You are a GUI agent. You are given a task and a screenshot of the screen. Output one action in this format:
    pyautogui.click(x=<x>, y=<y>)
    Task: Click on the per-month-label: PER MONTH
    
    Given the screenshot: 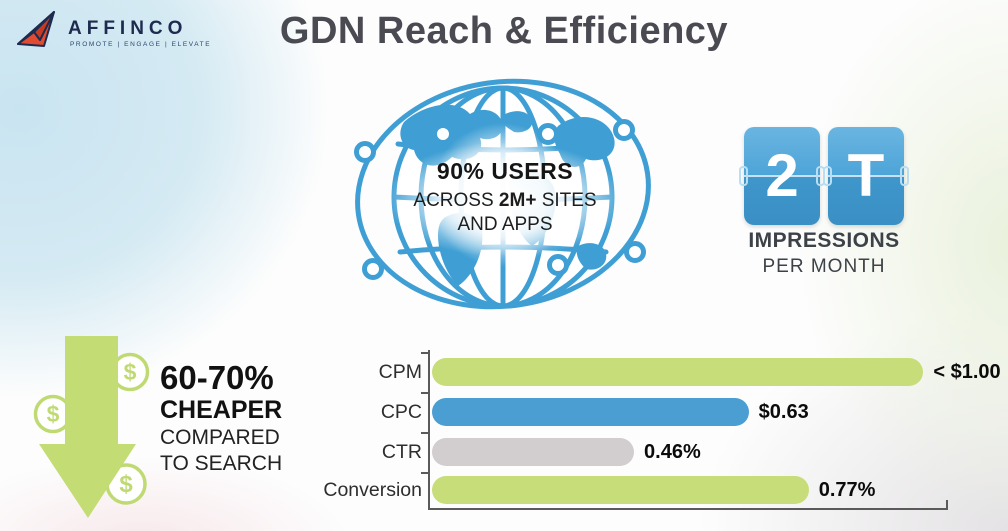 What is the action you would take?
    pyautogui.click(x=824, y=266)
    